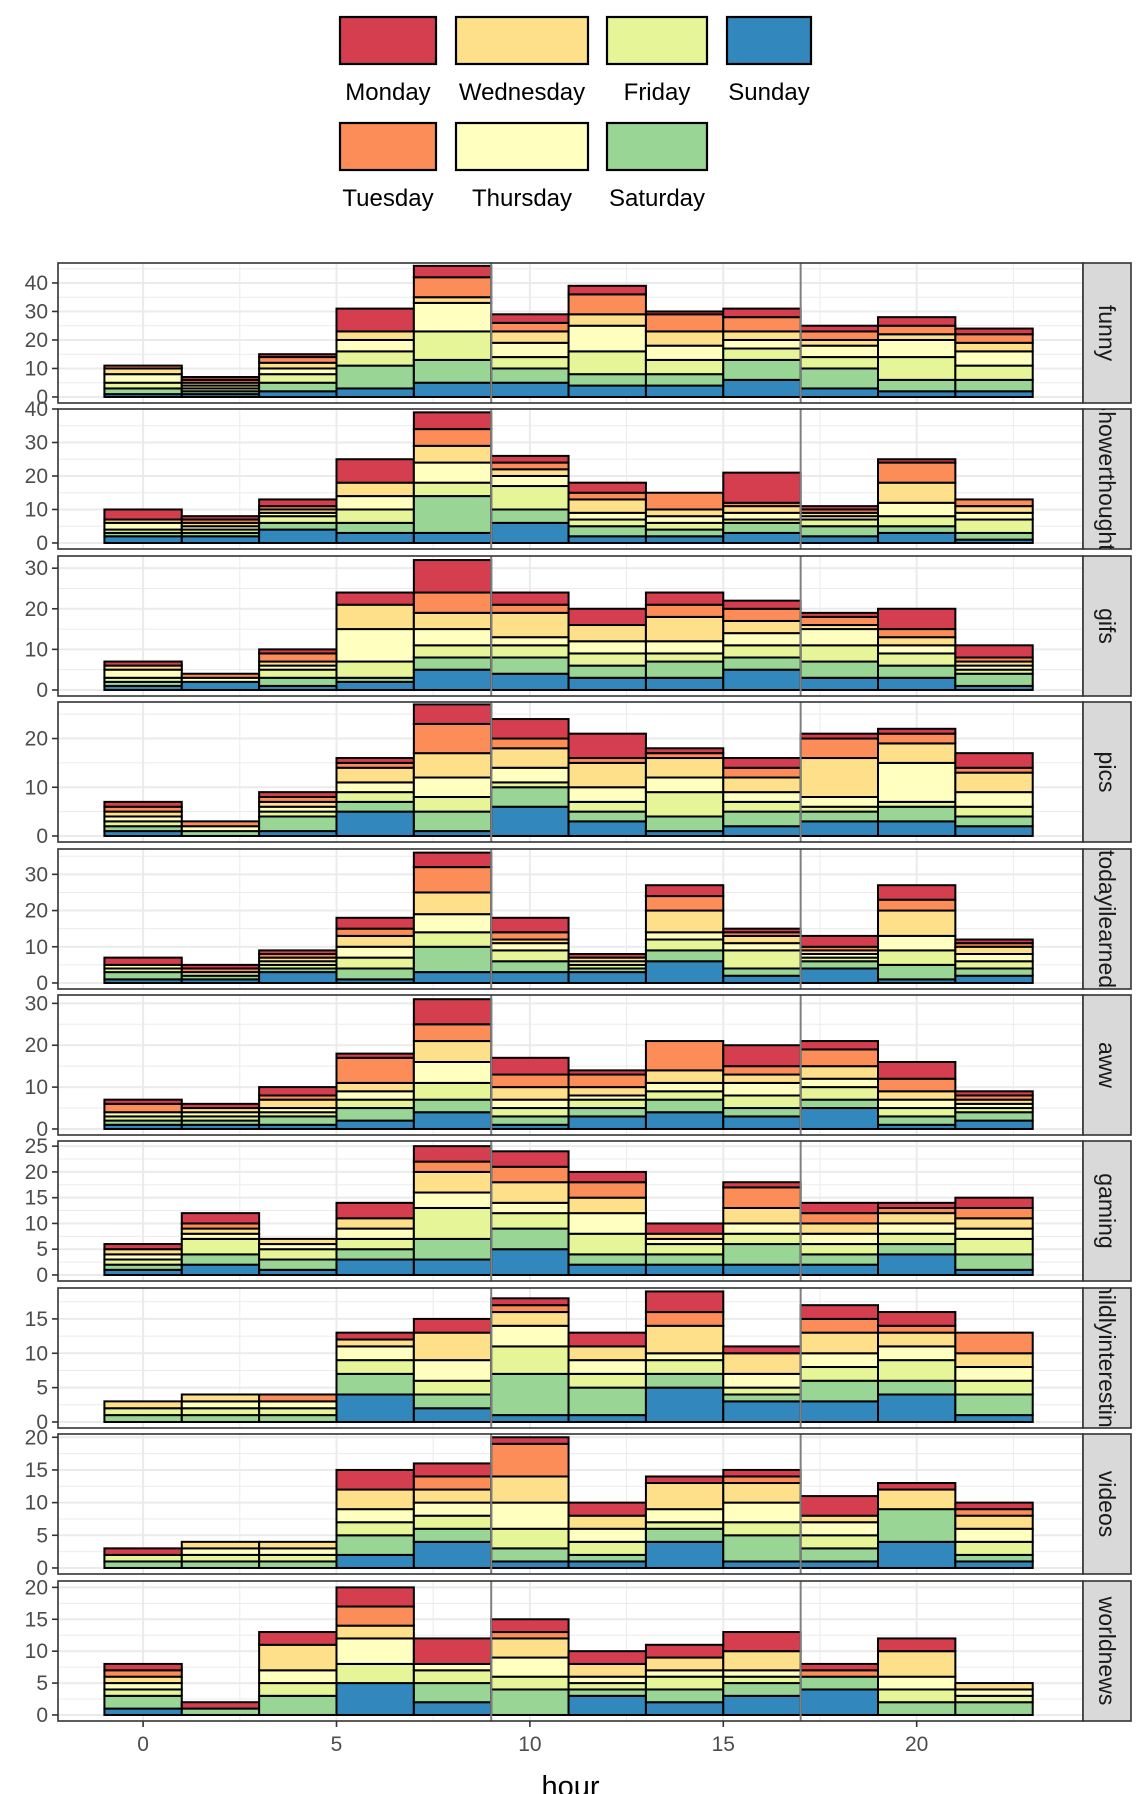  What do you see at coordinates (762, 1112) in the screenshot?
I see `bar-aww-saturday-h16` at bounding box center [762, 1112].